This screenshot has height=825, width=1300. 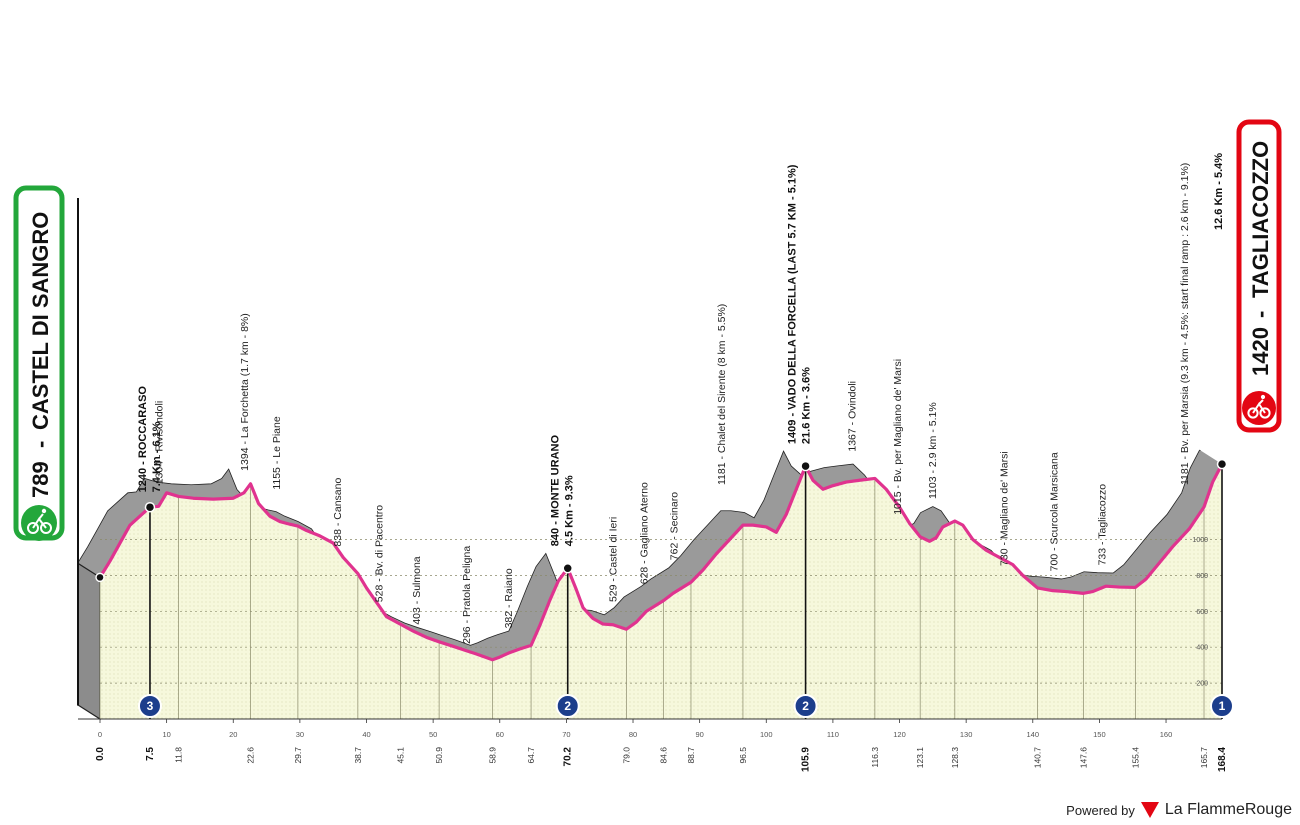 I want to click on elevation-tick-label: 600, so click(x=1202, y=612).